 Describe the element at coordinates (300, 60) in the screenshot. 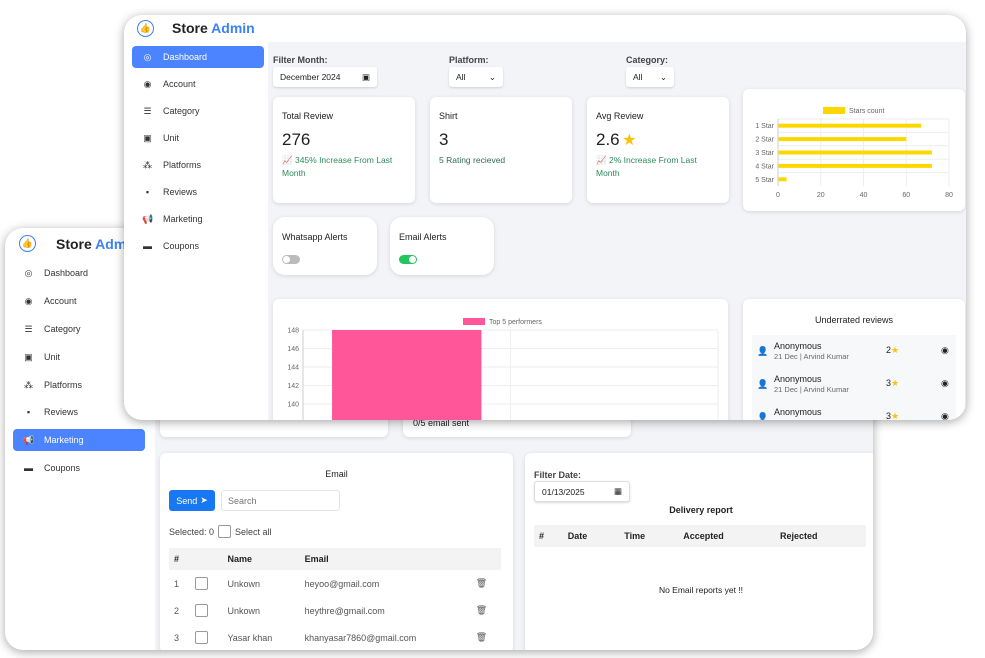

I see `filter-month-label: Filter Month:` at that location.